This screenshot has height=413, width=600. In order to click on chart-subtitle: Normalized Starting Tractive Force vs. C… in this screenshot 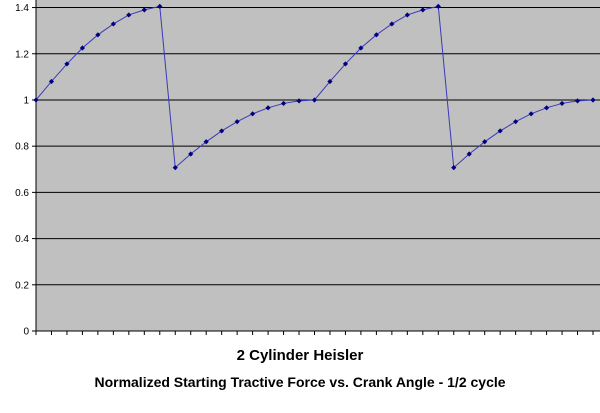, I will do `click(300, 382)`.